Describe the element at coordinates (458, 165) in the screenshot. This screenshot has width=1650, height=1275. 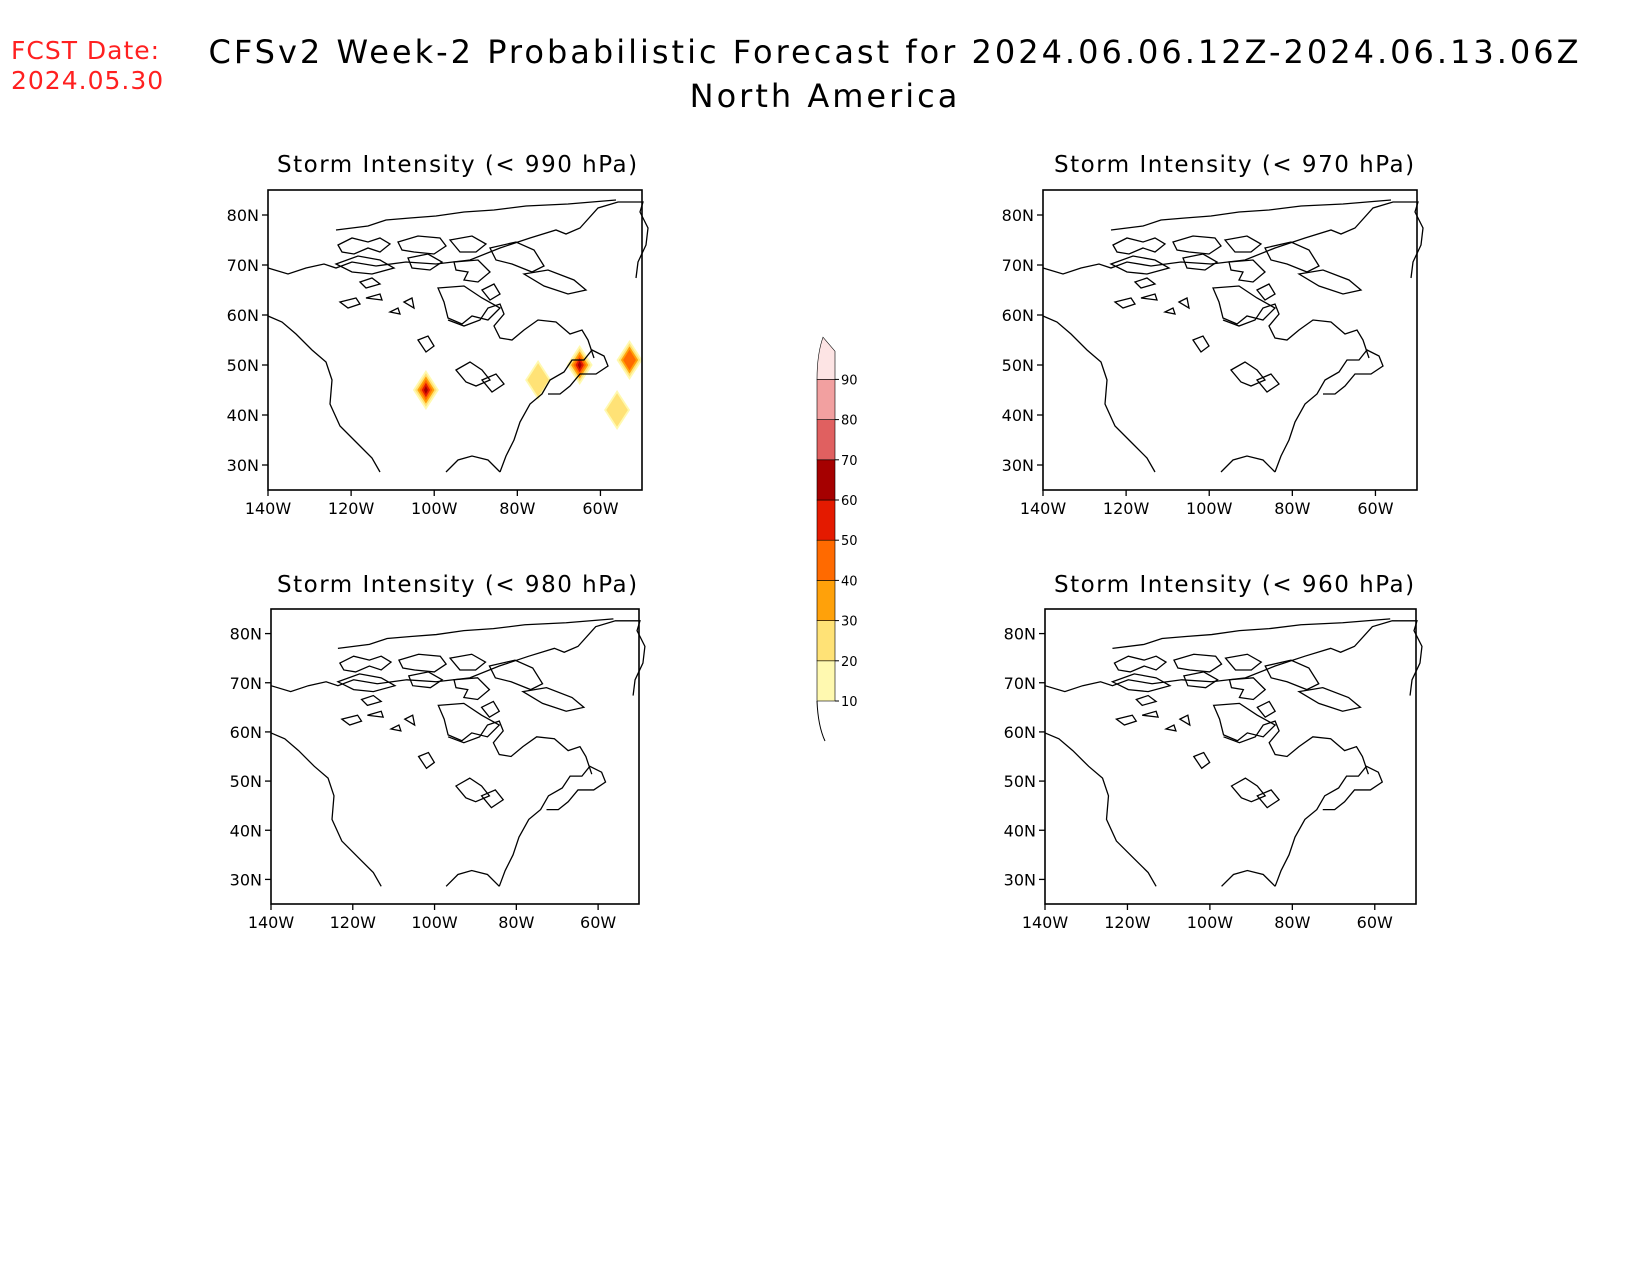
I see `panel-title-990: Storm Intensity (< 990 hPa)` at that location.